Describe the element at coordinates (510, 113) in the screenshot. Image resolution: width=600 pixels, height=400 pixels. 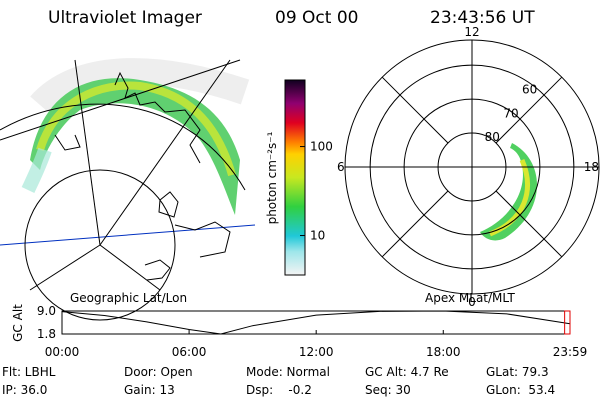
I see `lat-label: 70` at that location.